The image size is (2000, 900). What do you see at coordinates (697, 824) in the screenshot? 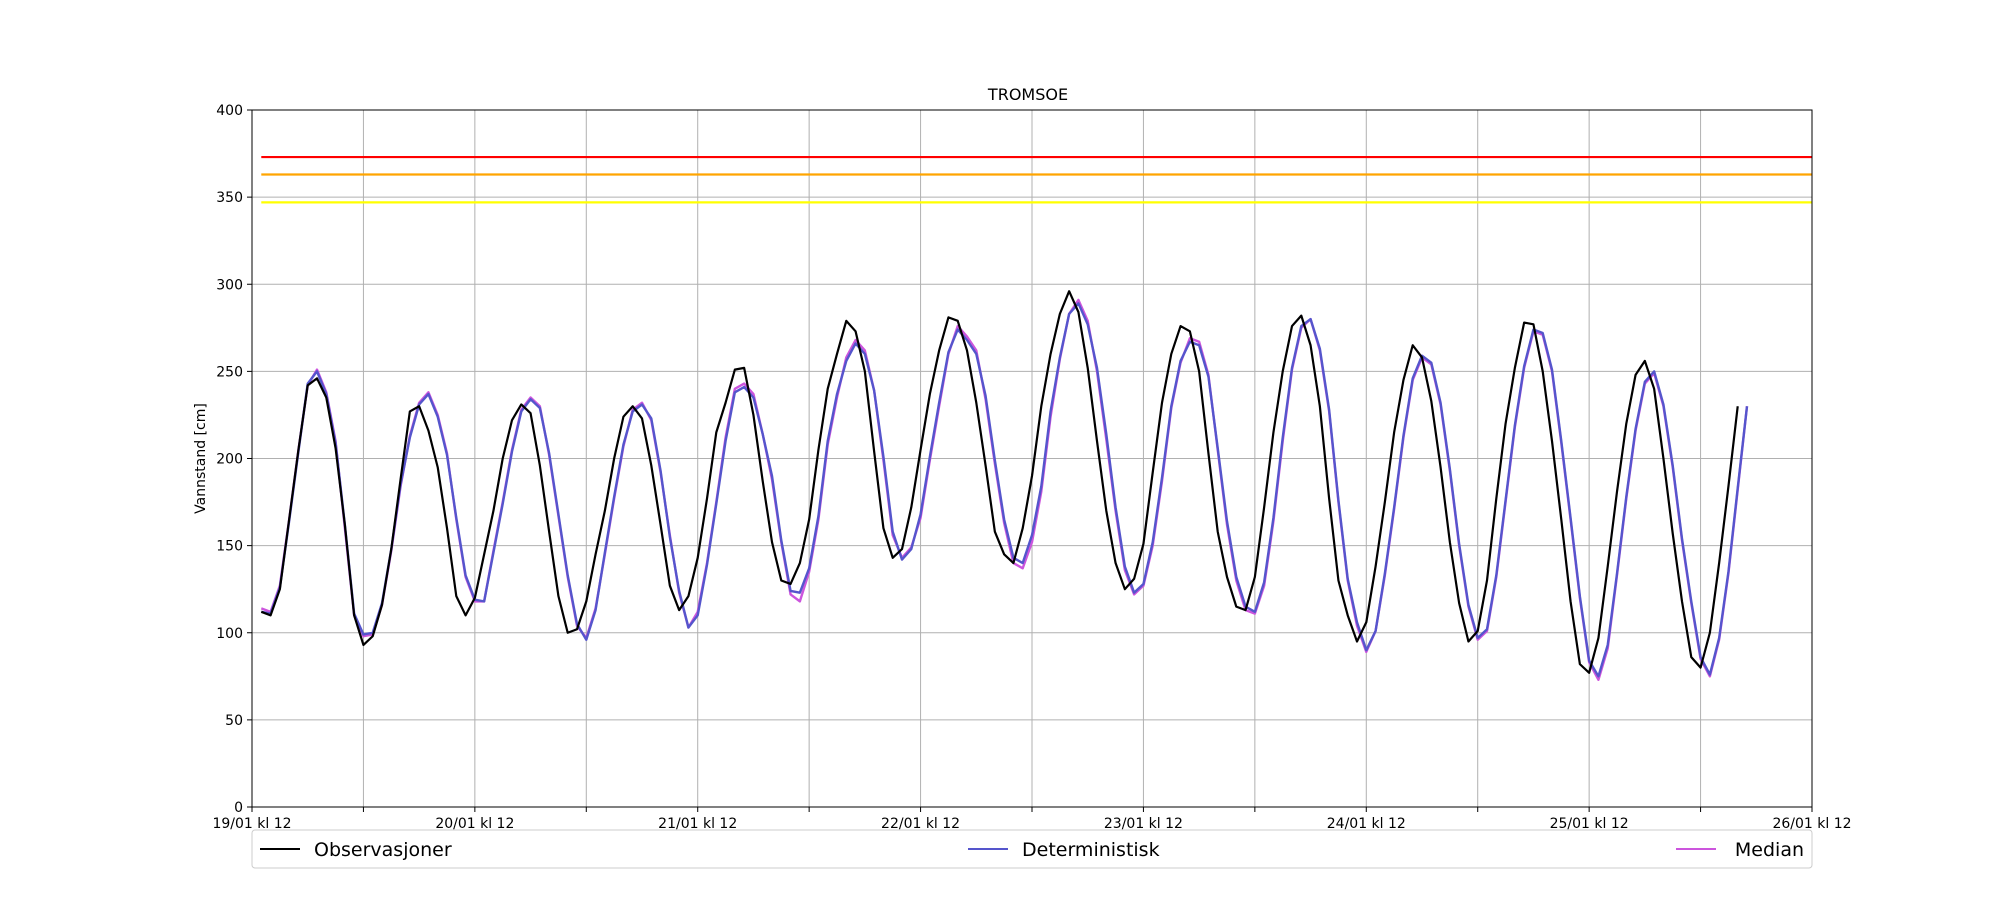
I see `x-tick-label: 21/01 kl 12` at bounding box center [697, 824].